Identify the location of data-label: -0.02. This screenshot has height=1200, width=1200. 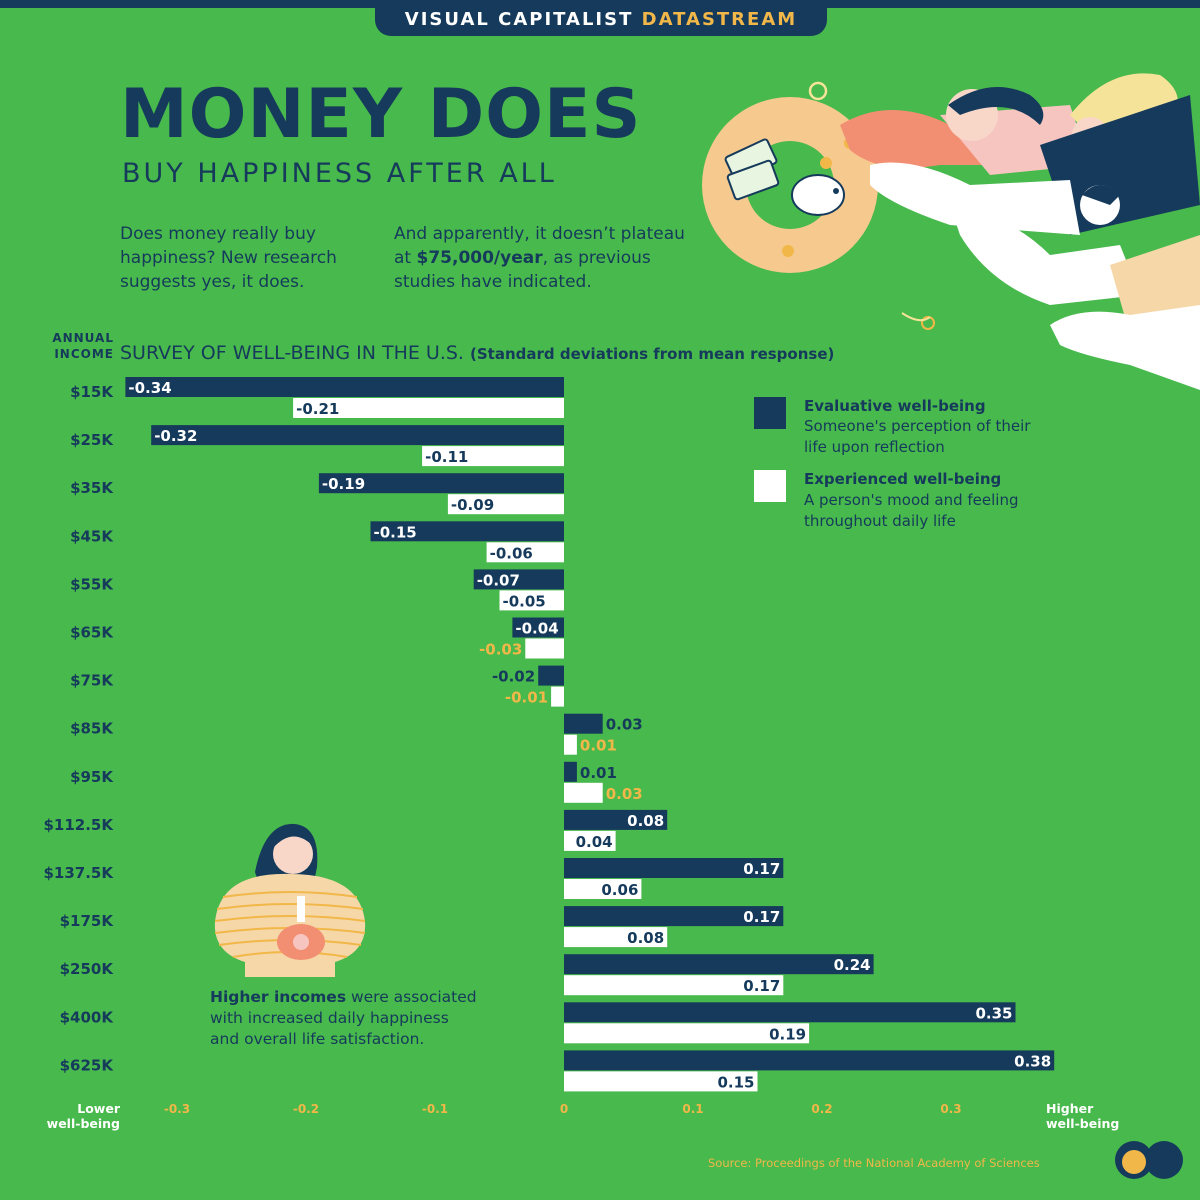
(513, 677).